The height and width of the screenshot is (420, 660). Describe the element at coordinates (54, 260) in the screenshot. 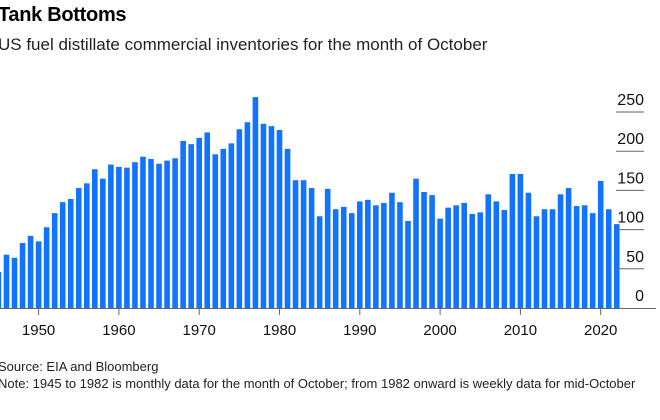

I see `bar-1952` at that location.